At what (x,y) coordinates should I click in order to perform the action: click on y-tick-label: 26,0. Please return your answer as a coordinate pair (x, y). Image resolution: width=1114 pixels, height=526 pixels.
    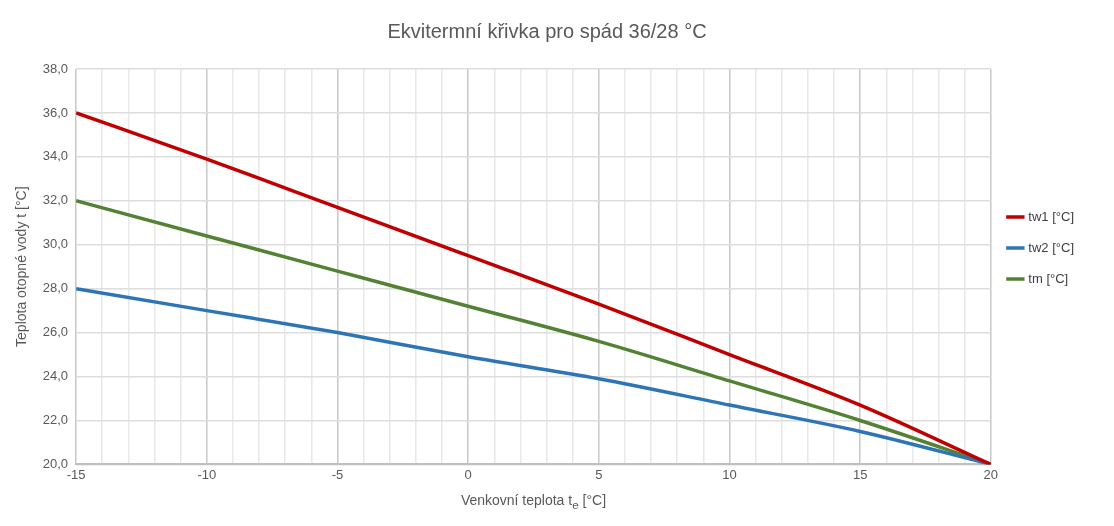
    Looking at the image, I should click on (55, 332).